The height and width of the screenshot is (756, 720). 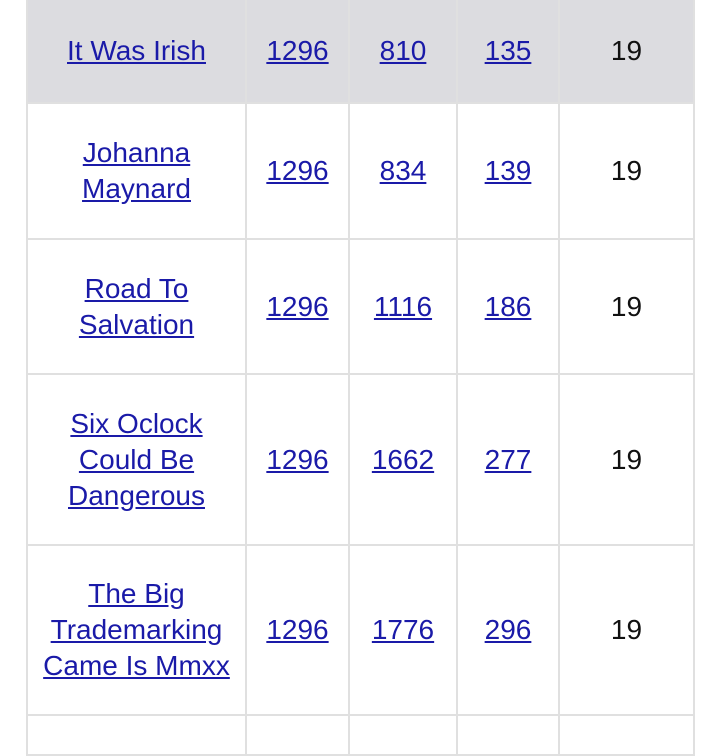 I want to click on number-link: 277, so click(x=508, y=459).